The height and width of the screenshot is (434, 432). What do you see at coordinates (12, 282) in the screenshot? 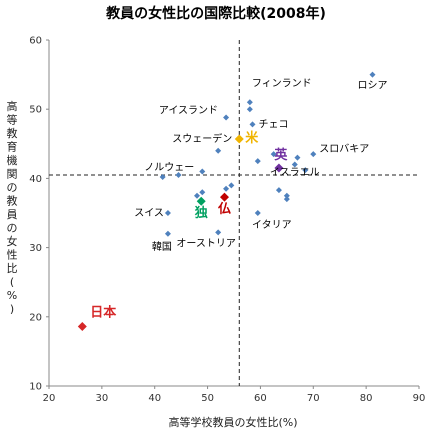
I see `y-axis-label-char: (` at bounding box center [12, 282].